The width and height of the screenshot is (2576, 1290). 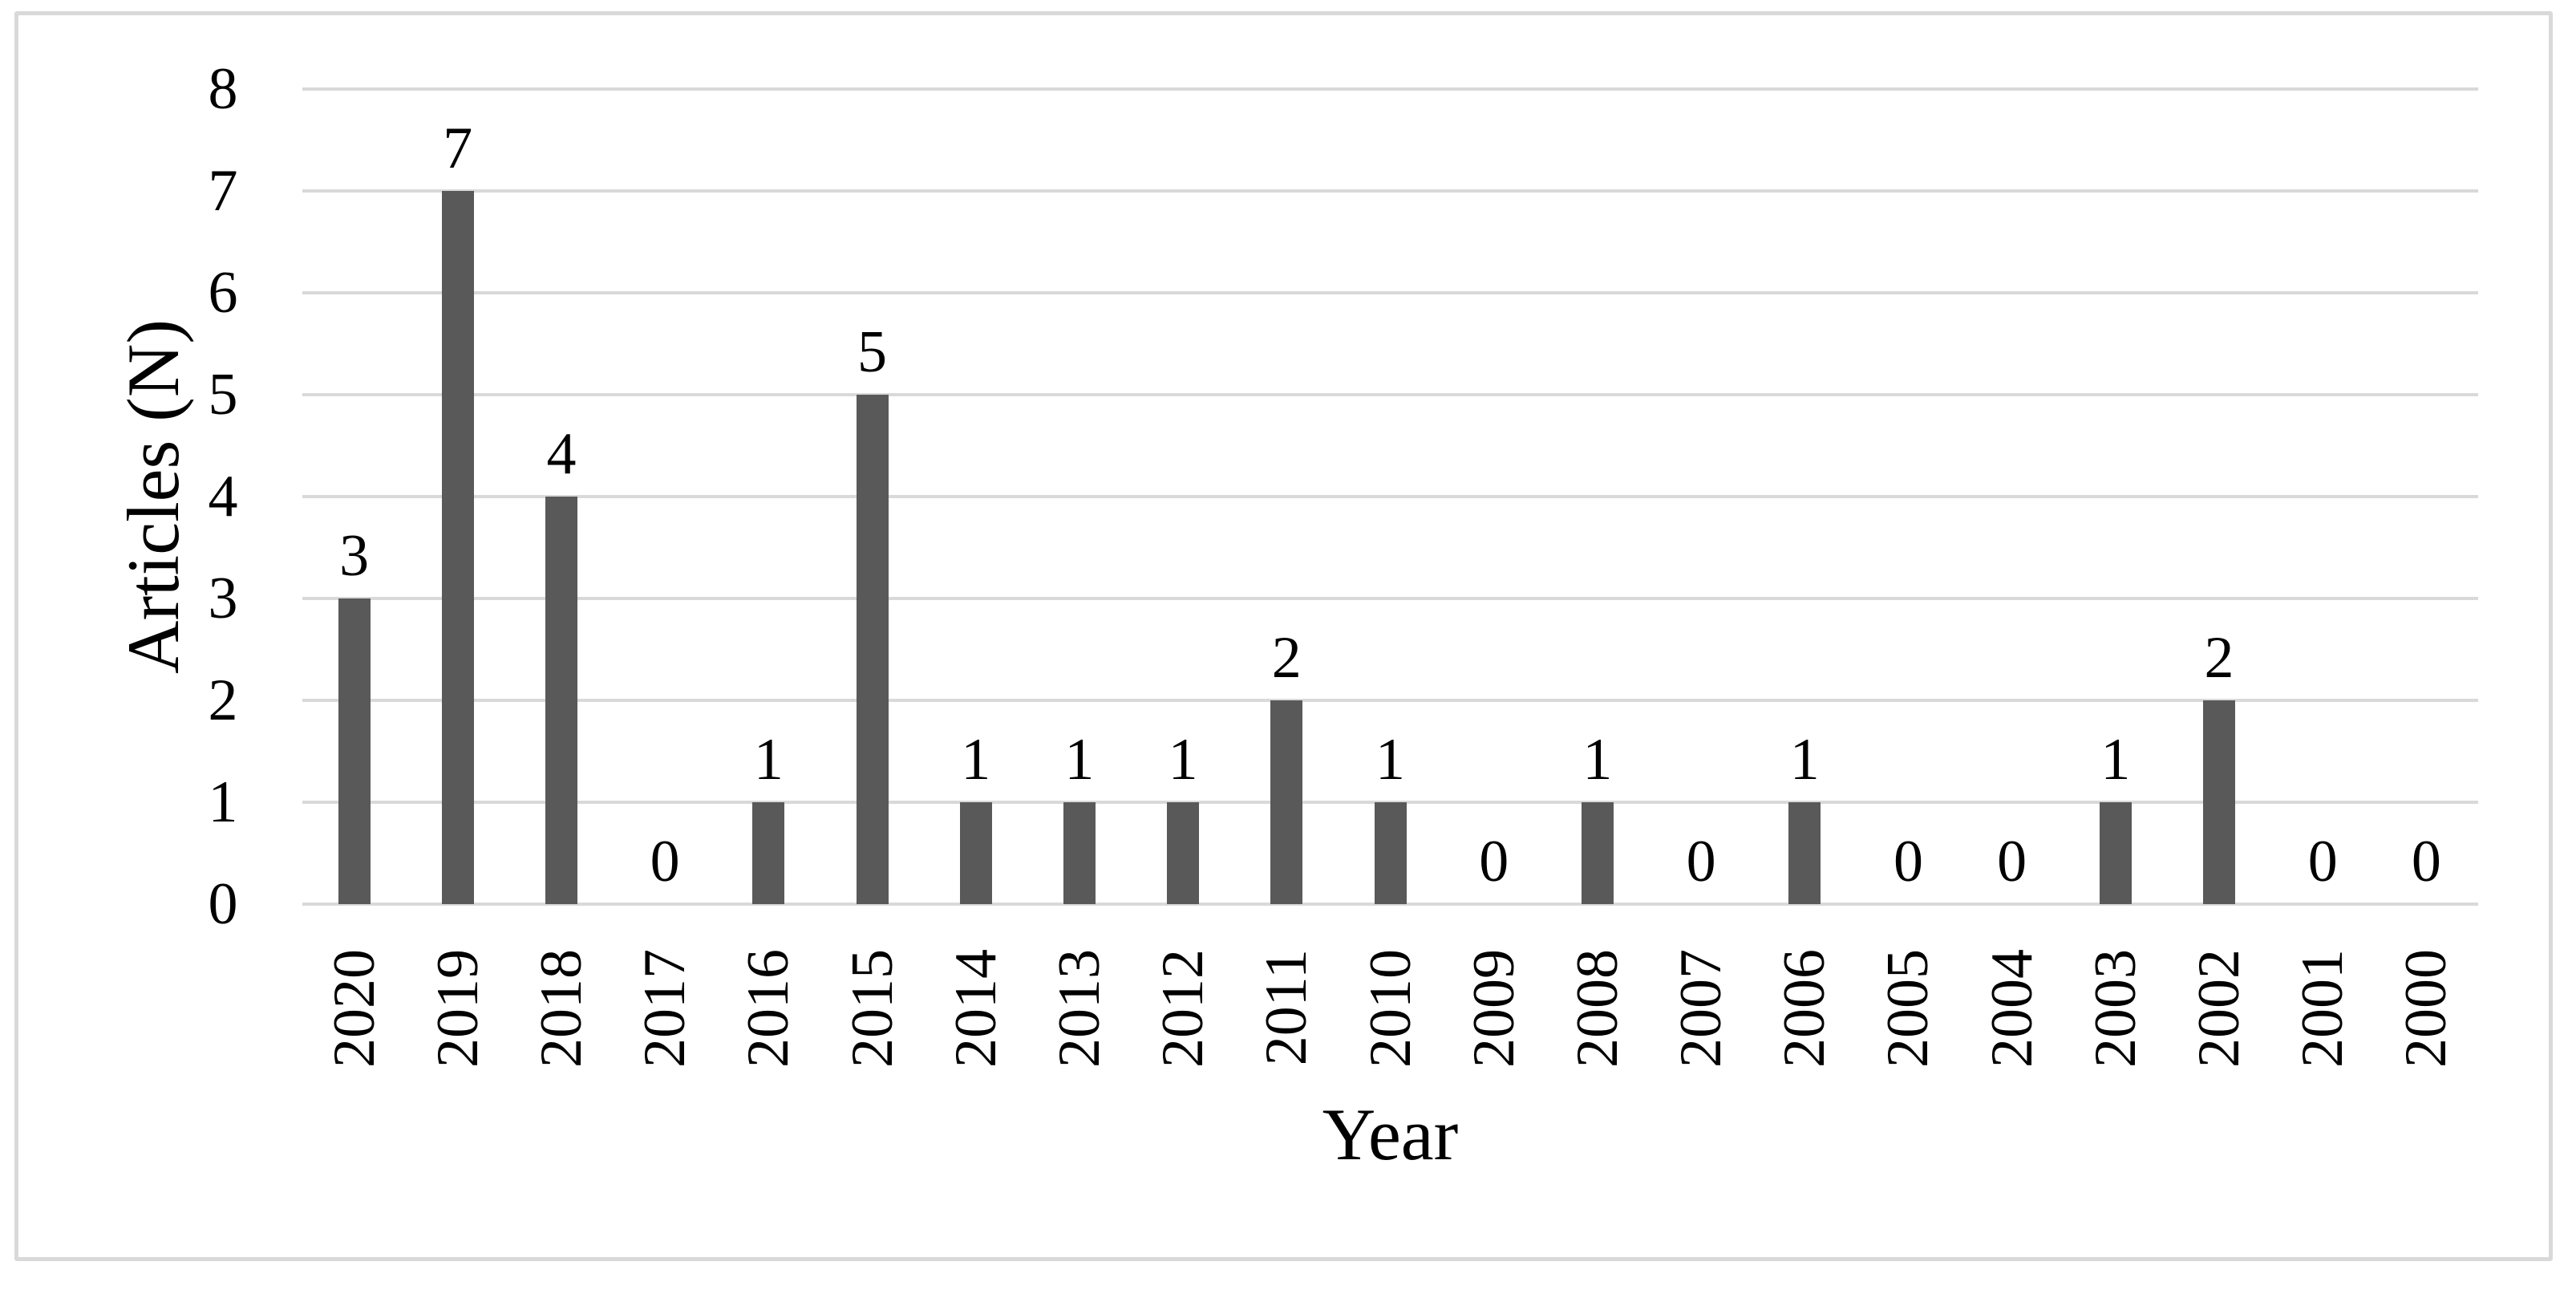 I want to click on gridline-y0, so click(x=1390, y=905).